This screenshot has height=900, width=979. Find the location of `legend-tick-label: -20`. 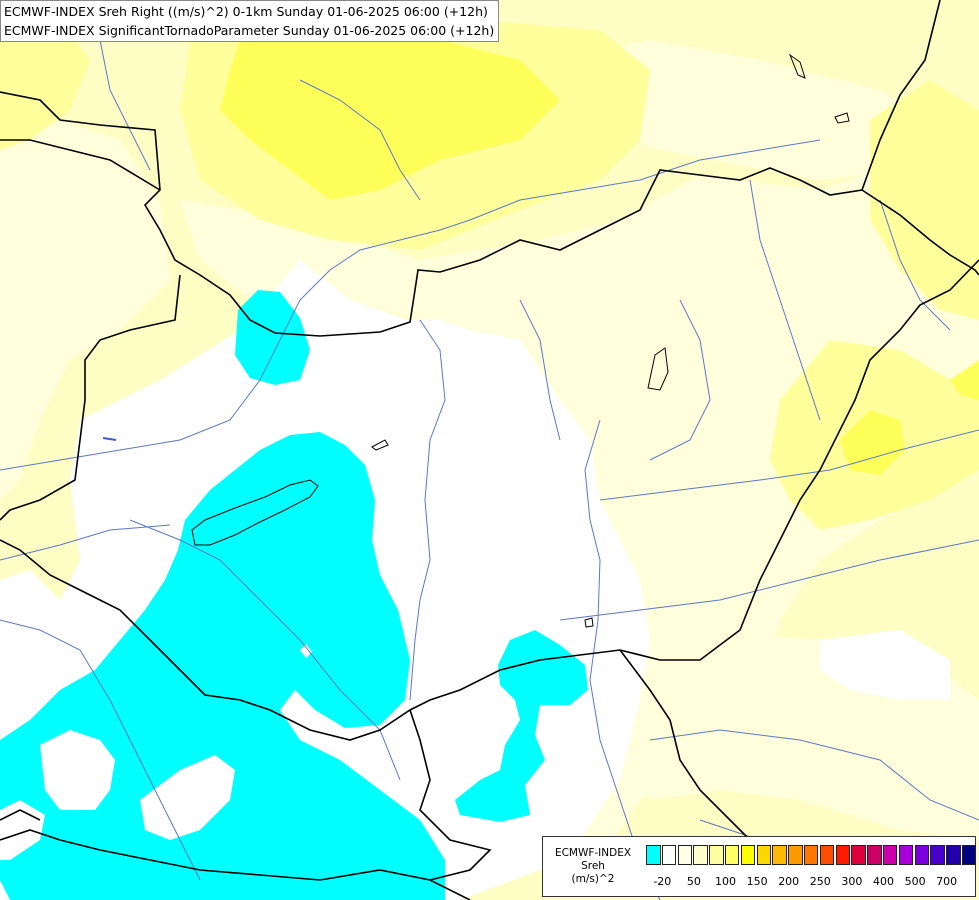

legend-tick-label: -20 is located at coordinates (662, 881).